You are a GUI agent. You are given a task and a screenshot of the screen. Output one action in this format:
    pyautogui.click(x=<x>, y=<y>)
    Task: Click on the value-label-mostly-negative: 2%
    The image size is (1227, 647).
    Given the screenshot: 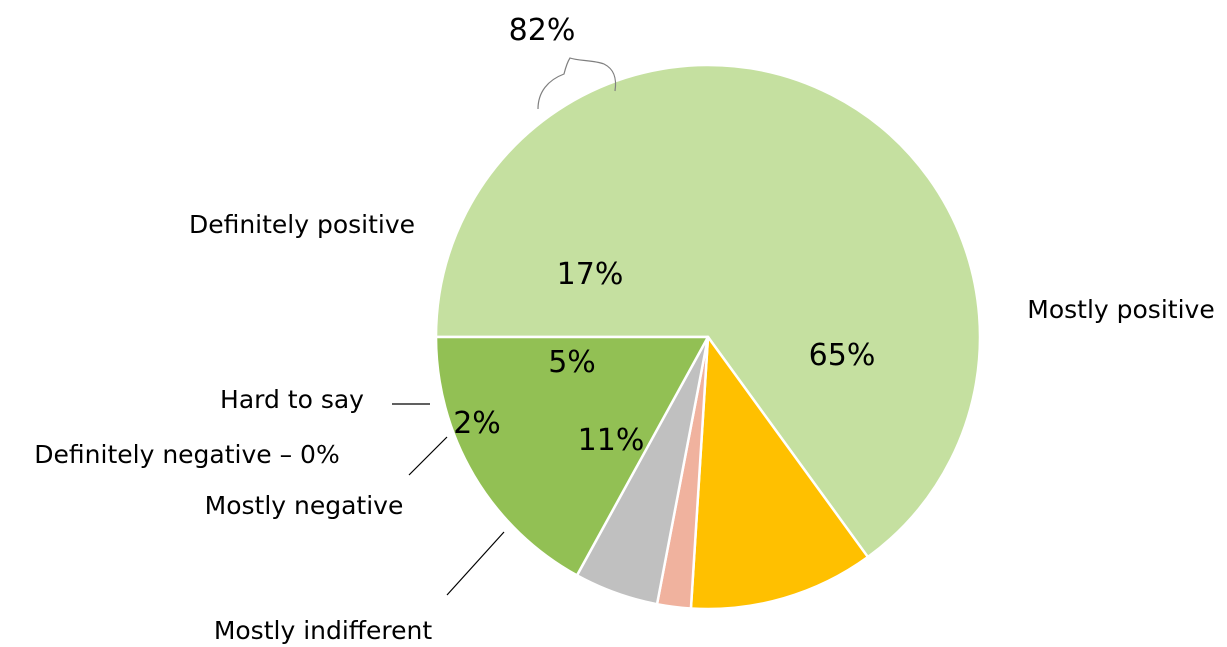 What is the action you would take?
    pyautogui.click(x=477, y=423)
    